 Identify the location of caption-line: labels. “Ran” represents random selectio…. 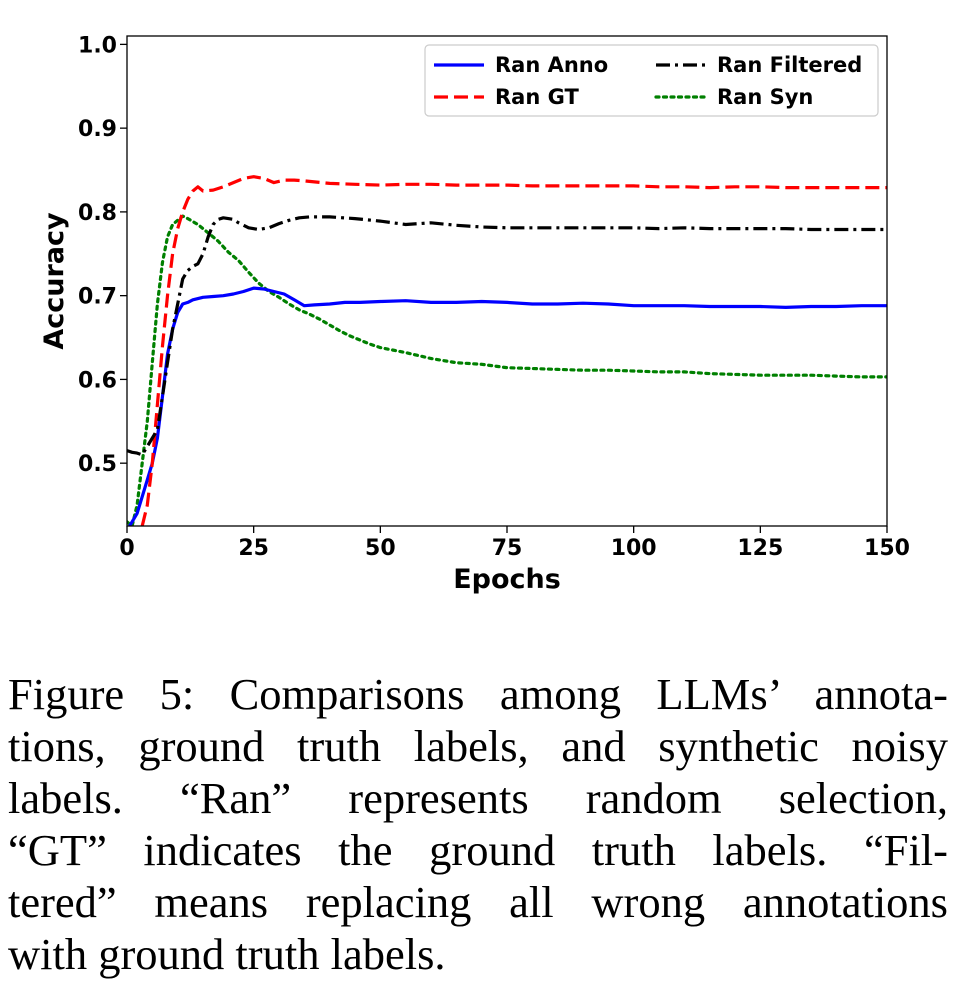
(478, 798).